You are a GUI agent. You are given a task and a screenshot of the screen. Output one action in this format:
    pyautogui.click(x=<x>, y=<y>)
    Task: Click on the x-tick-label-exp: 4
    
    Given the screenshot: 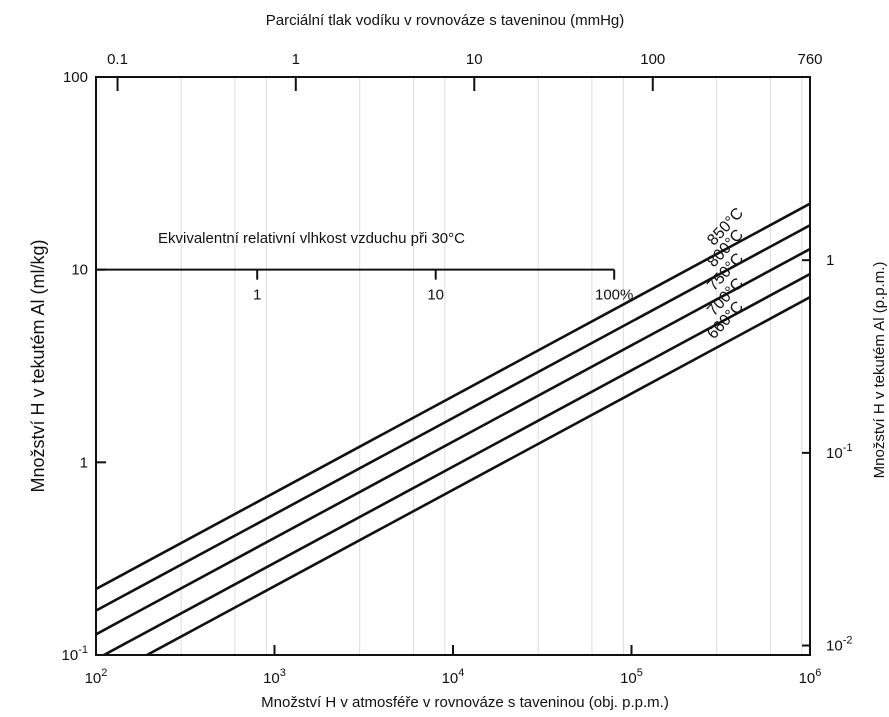 What is the action you would take?
    pyautogui.click(x=461, y=673)
    